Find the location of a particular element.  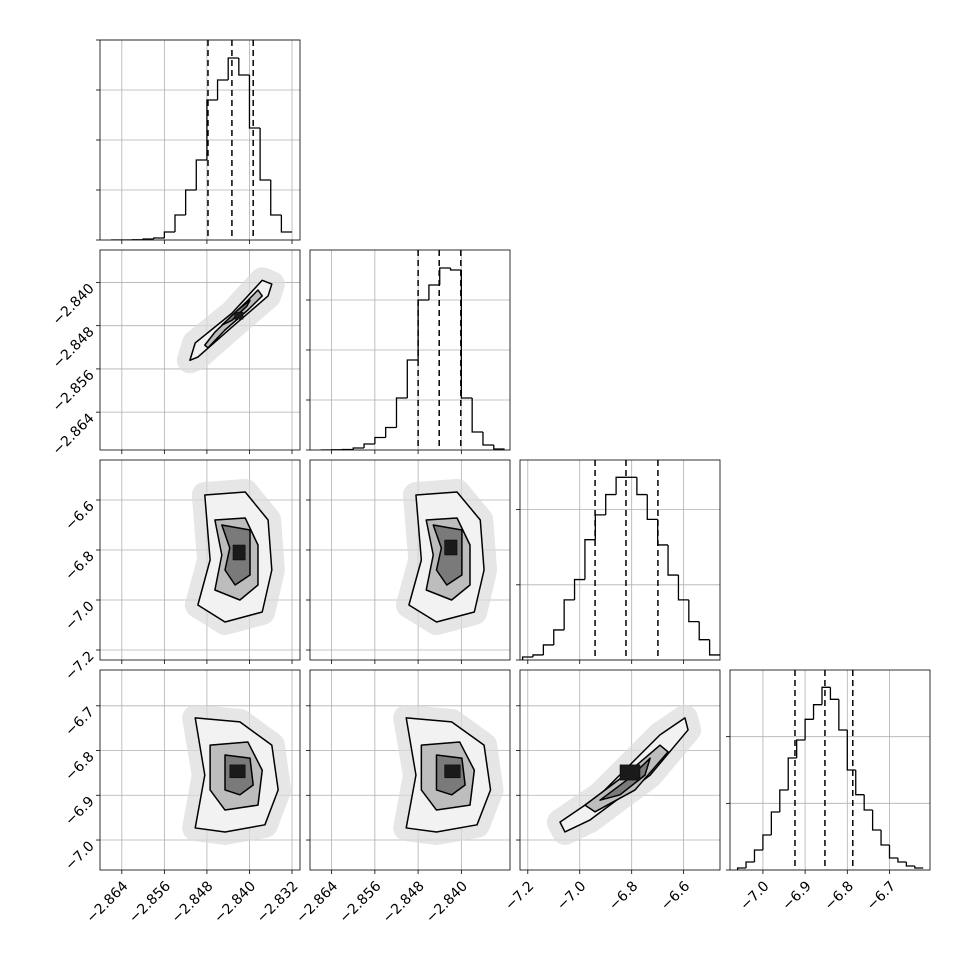

y-tick-label: −6.7 is located at coordinates (79, 721).